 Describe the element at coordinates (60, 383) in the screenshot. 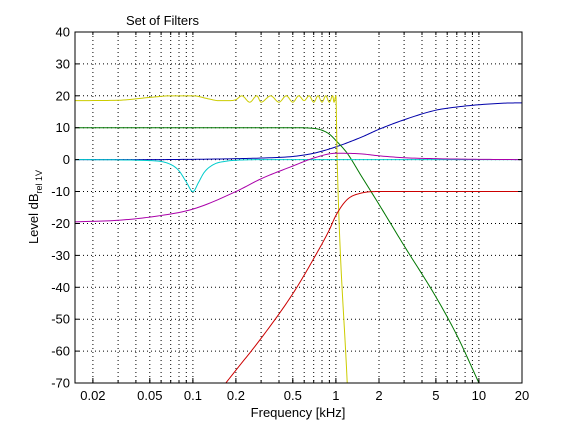

I see `y-tick-label: -70` at that location.